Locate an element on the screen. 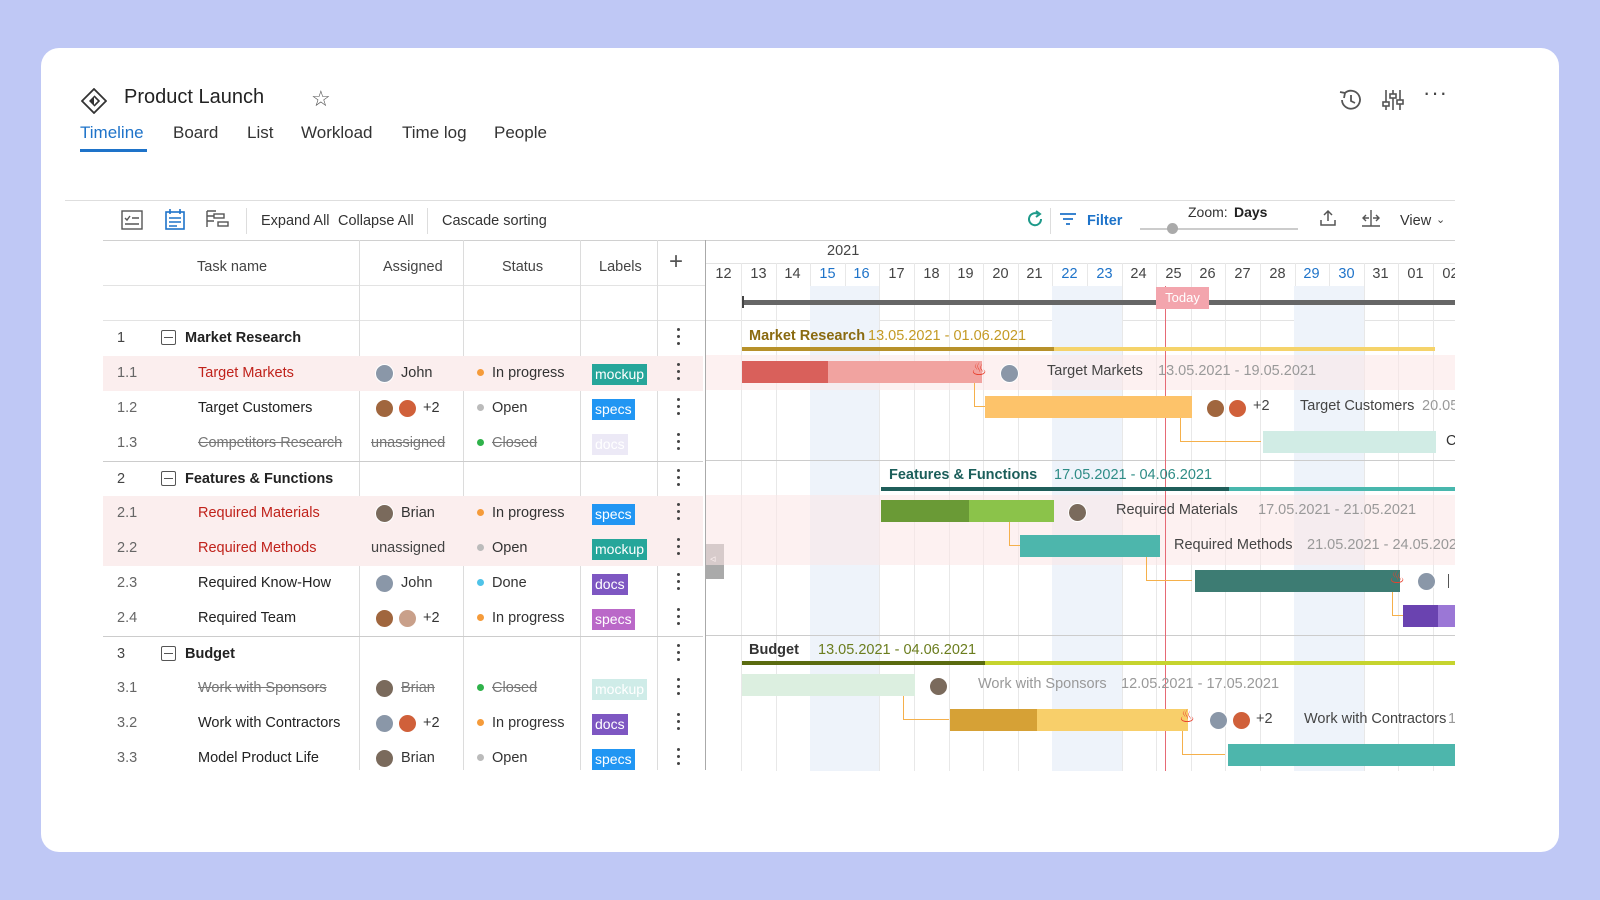 Image resolution: width=1600 pixels, height=900 pixels. group-name: Features & Functions is located at coordinates (259, 479).